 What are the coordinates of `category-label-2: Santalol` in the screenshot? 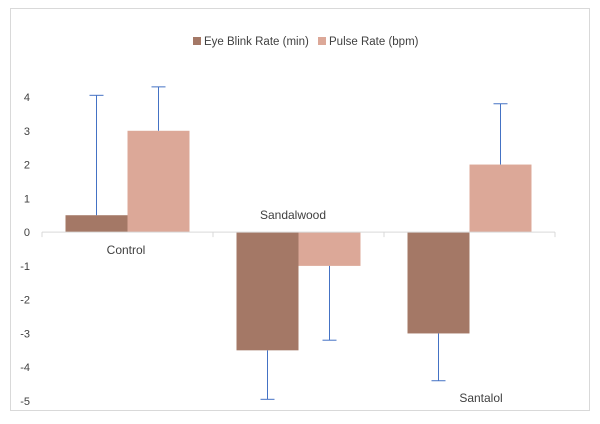 It's located at (480, 398).